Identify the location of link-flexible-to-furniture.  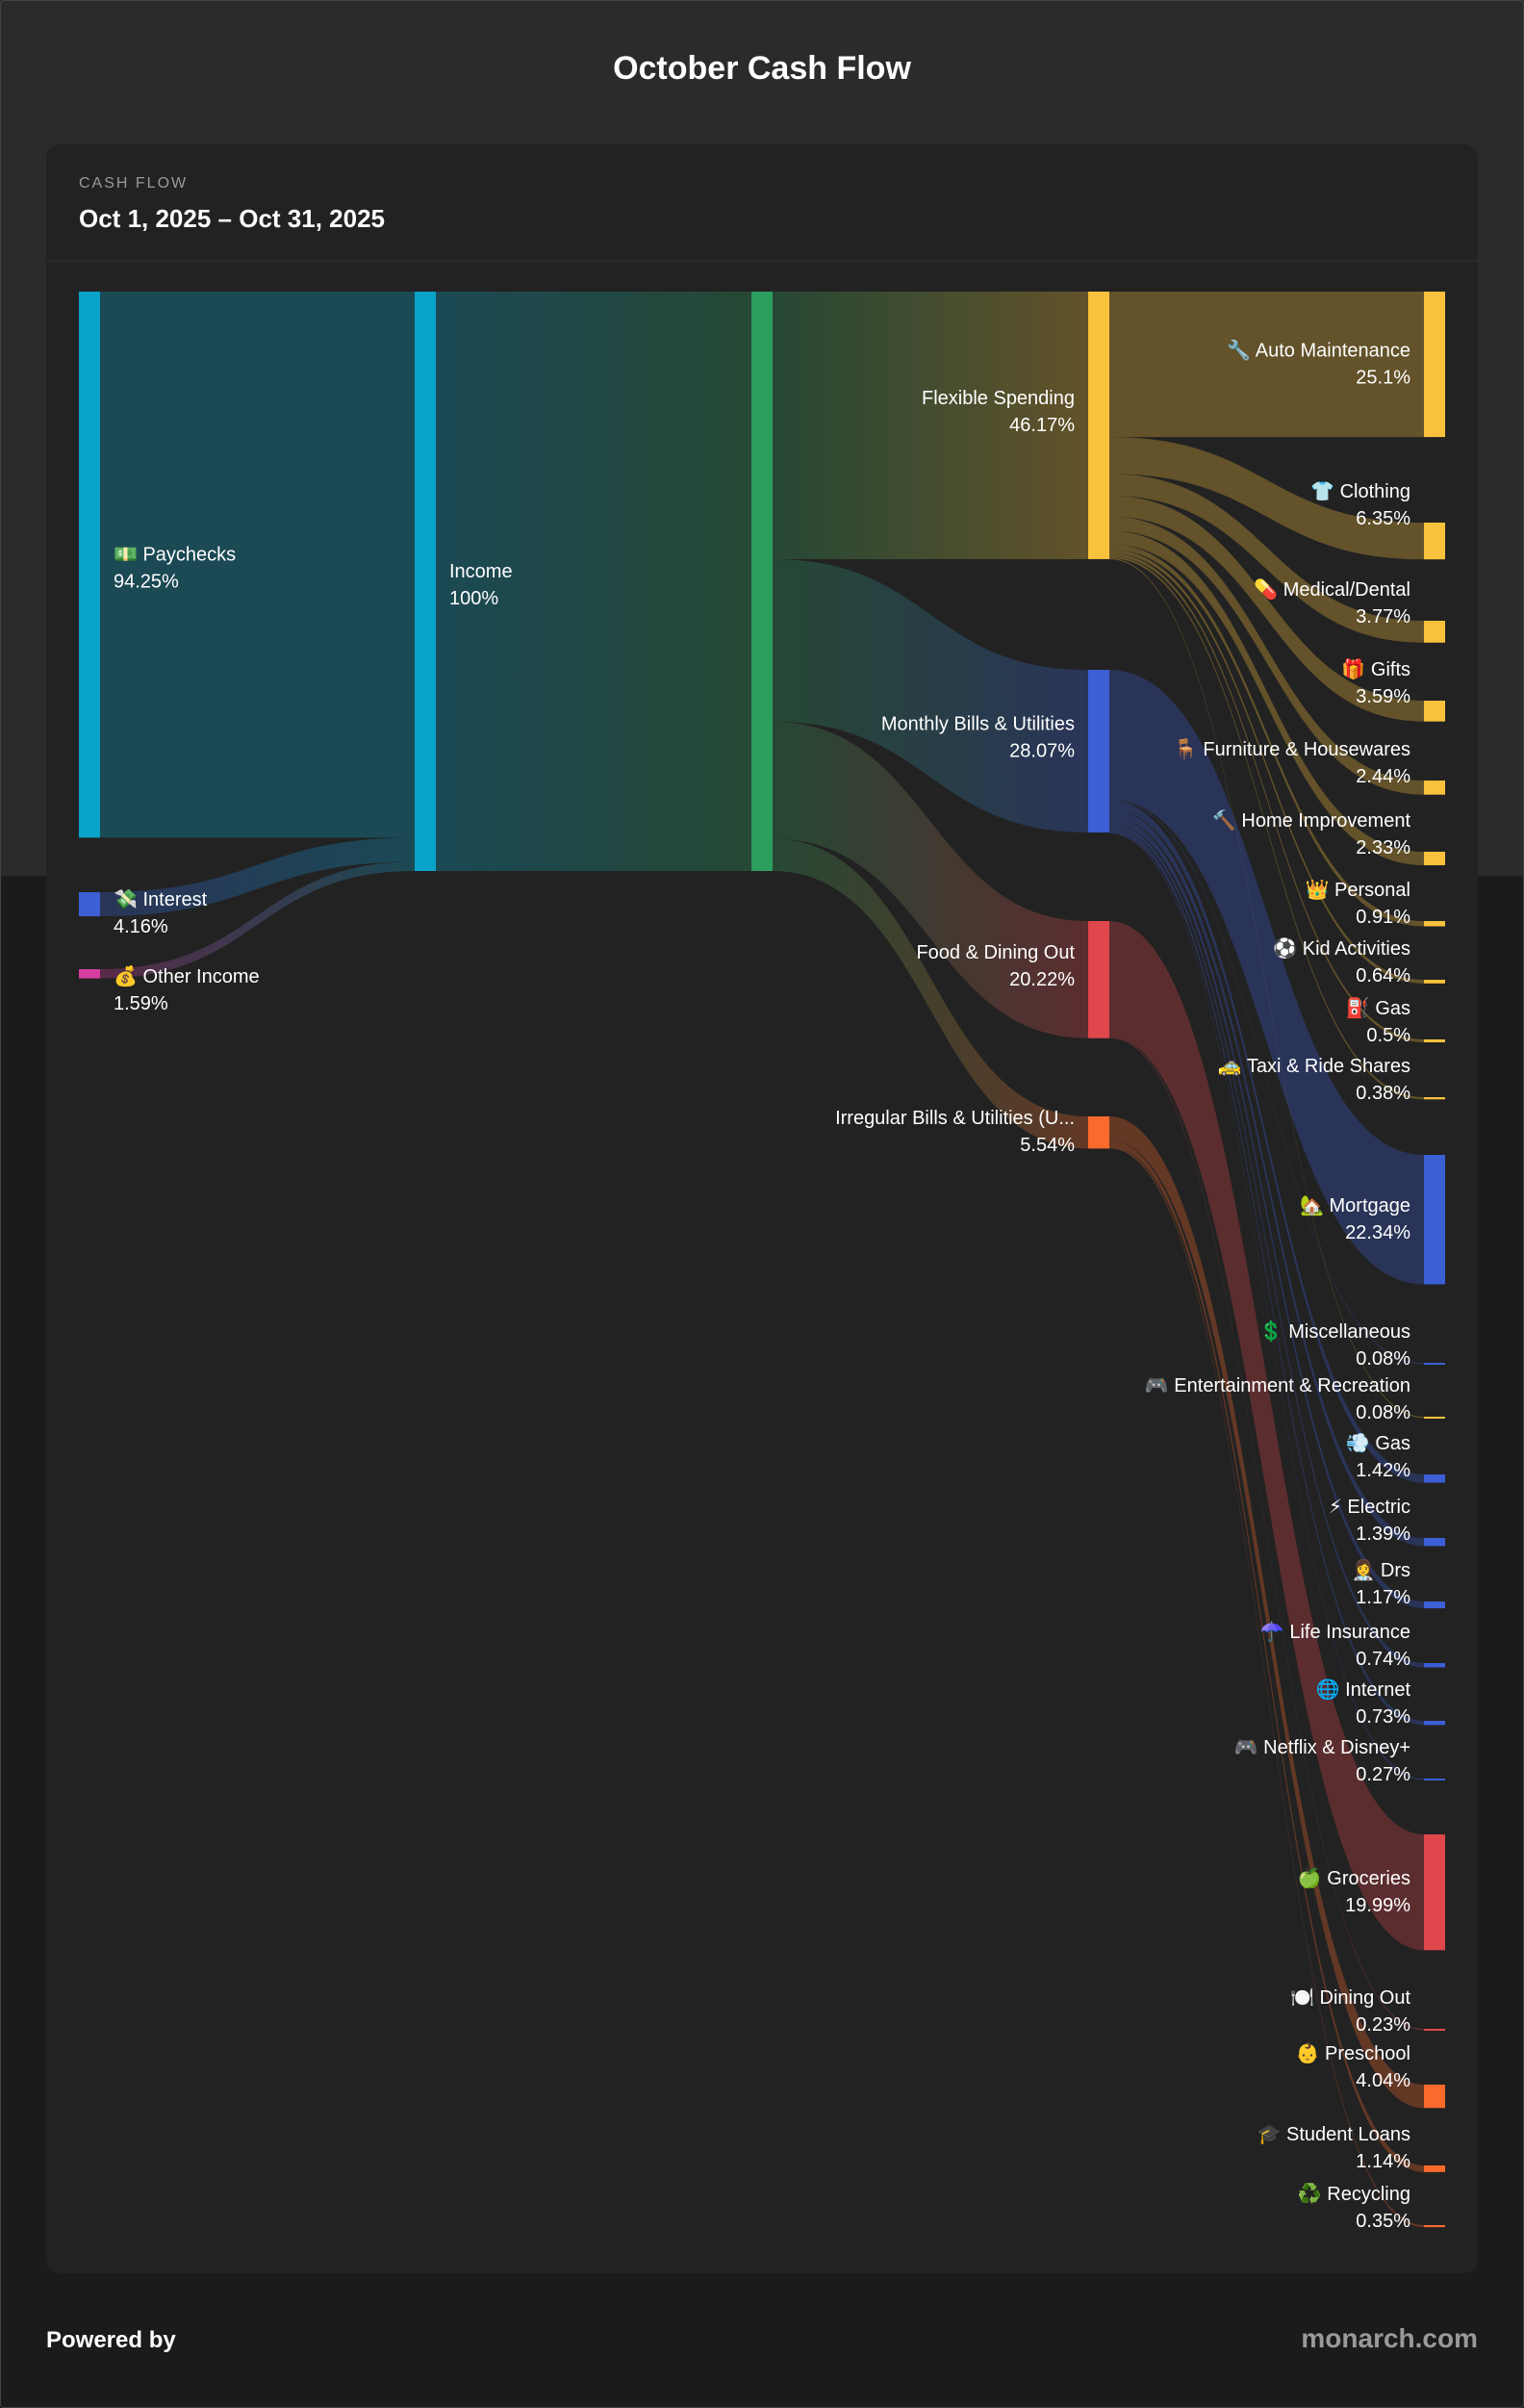
(1266, 655).